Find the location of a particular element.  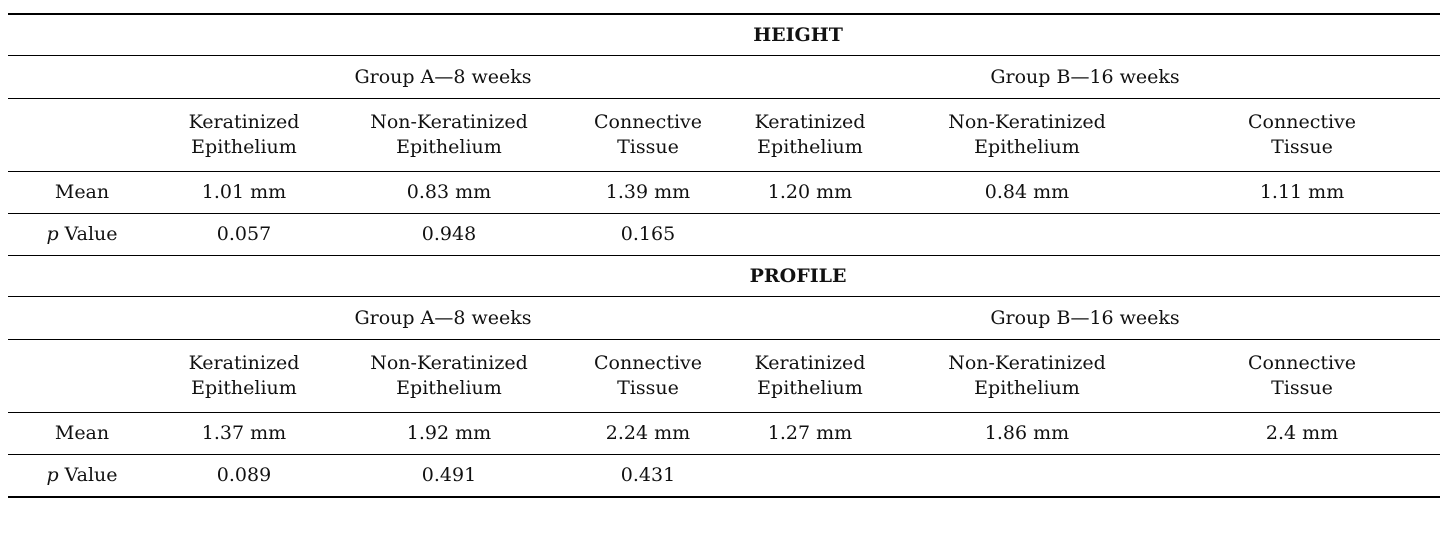

section-title-row: HEIGHT is located at coordinates (724, 34).